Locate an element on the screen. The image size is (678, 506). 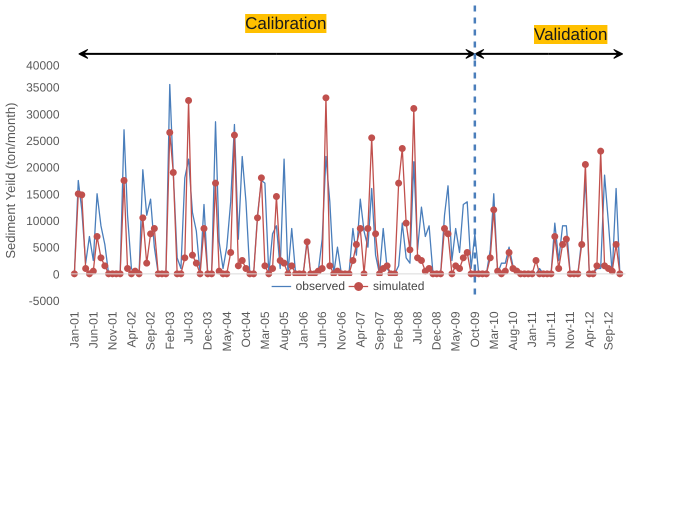
legend-label: observed is located at coordinates (321, 286).